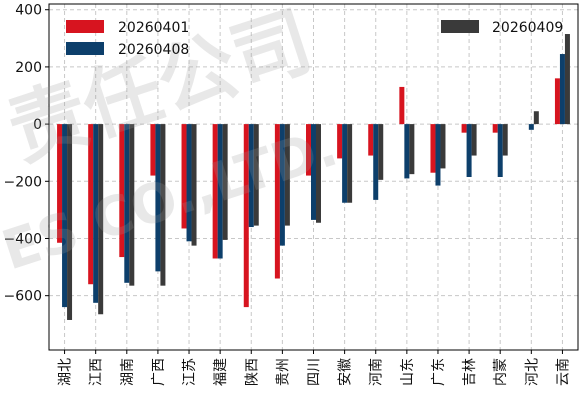 This screenshot has height=394, width=582. Describe the element at coordinates (500, 150) in the screenshot. I see `bar-内蒙-20260408` at that location.